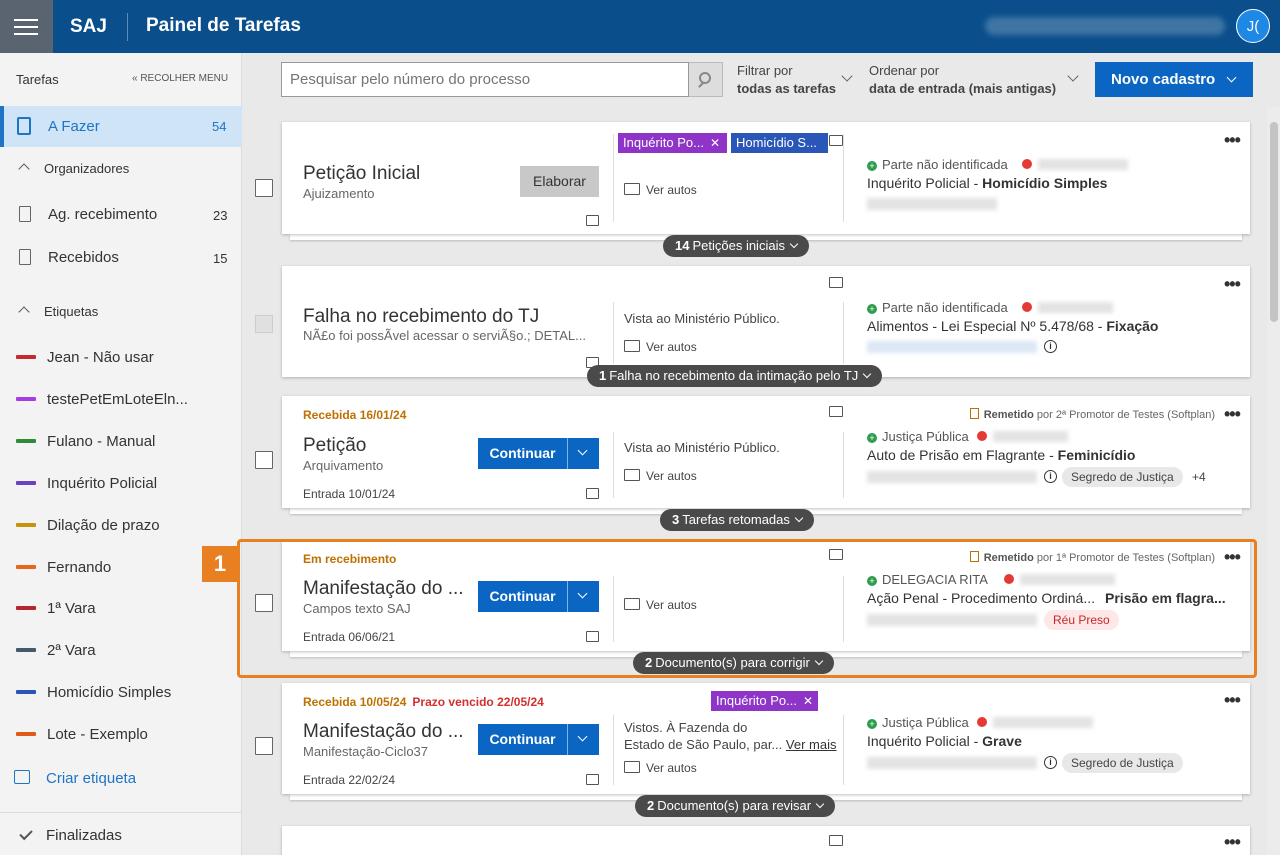 This screenshot has height=855, width=1280. What do you see at coordinates (671, 347) in the screenshot?
I see `view-autos-label: Ver autos` at bounding box center [671, 347].